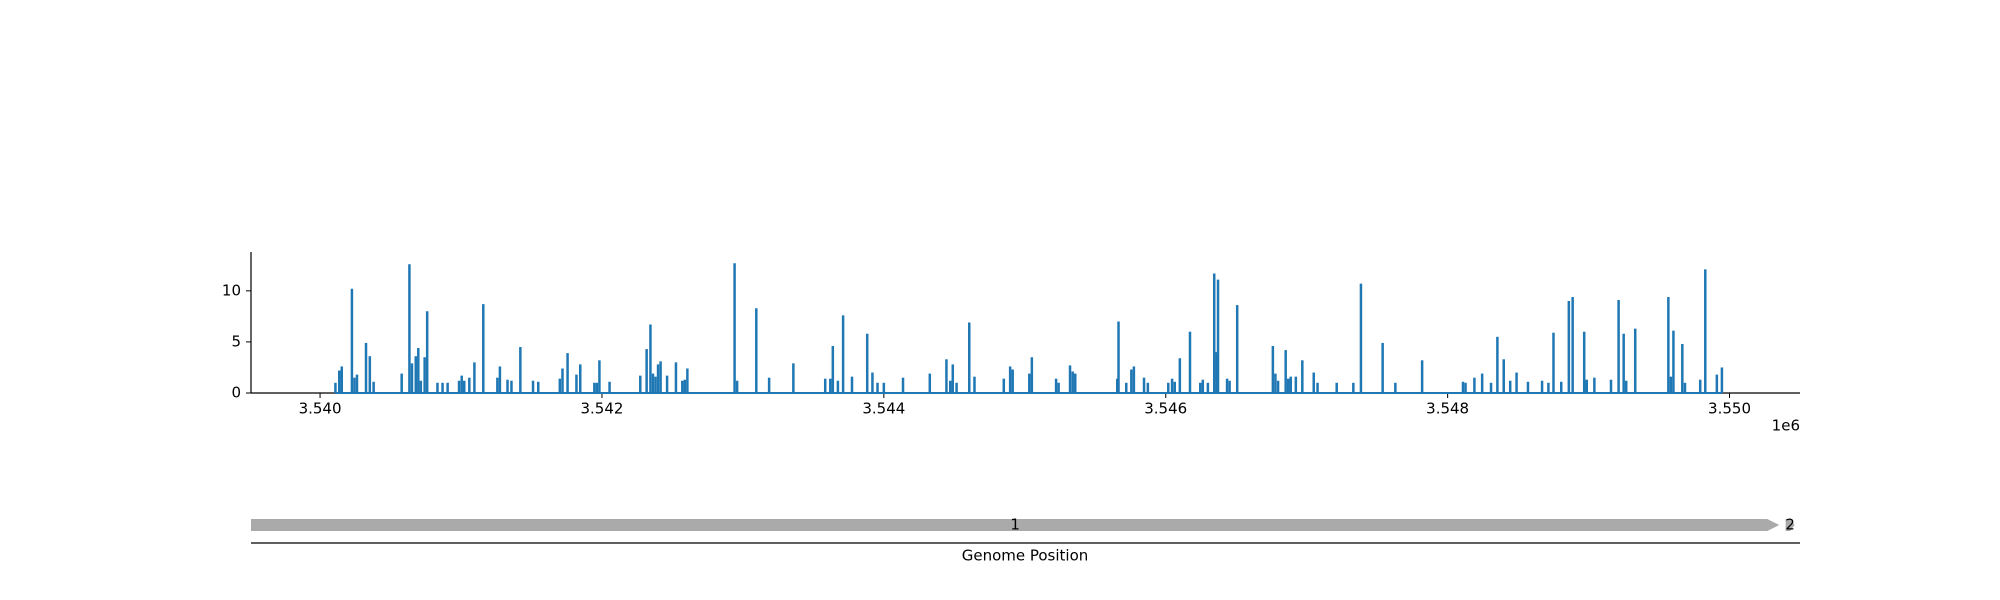 Image resolution: width=2000 pixels, height=600 pixels. Describe the element at coordinates (236, 393) in the screenshot. I see `y-tick-label: 0` at that location.